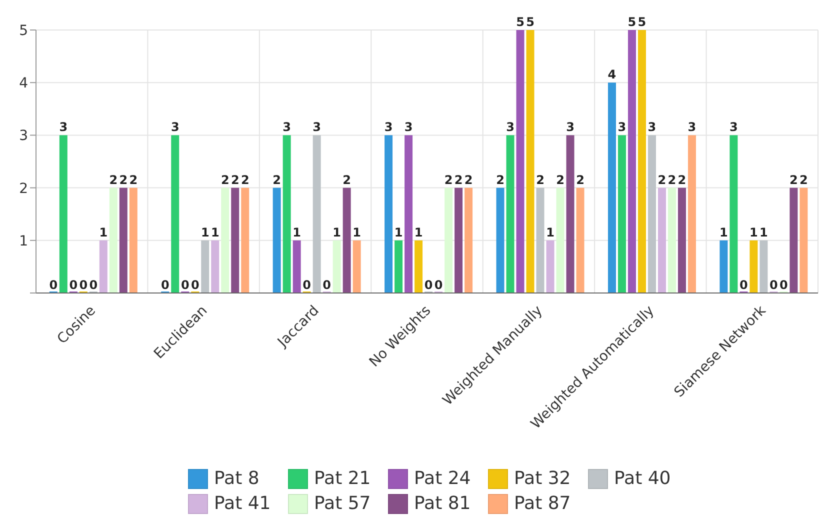 This screenshot has height=525, width=827. I want to click on legend-label: Pat 57, so click(342, 503).